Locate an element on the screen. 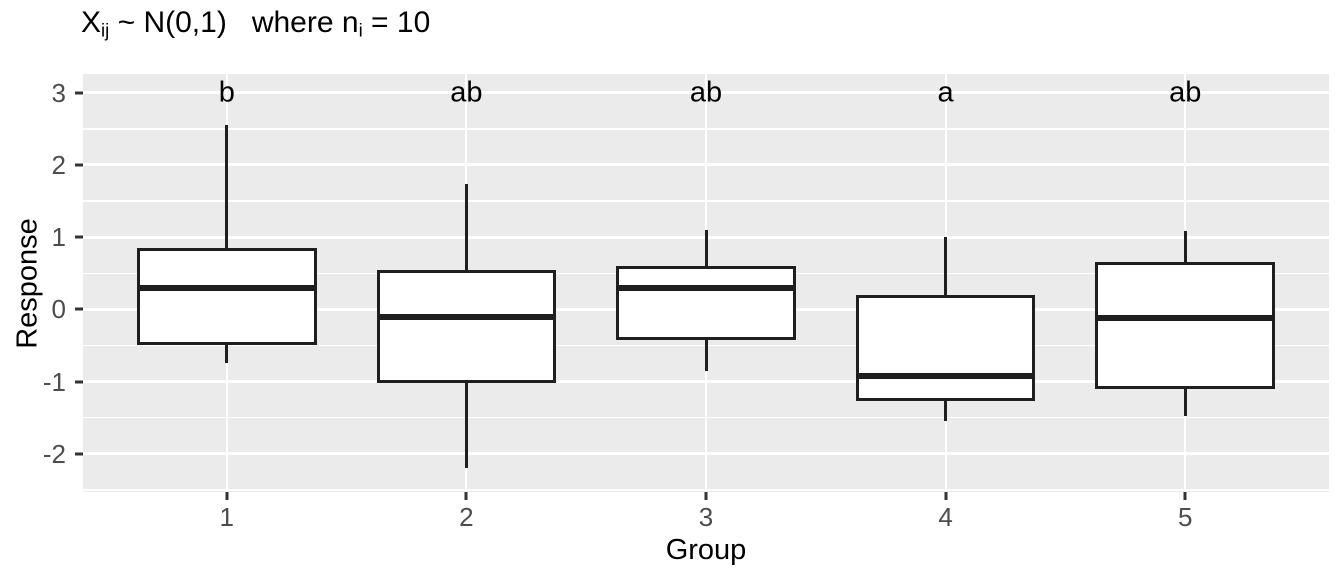  x-axis-tick-label: 4 is located at coordinates (945, 517).